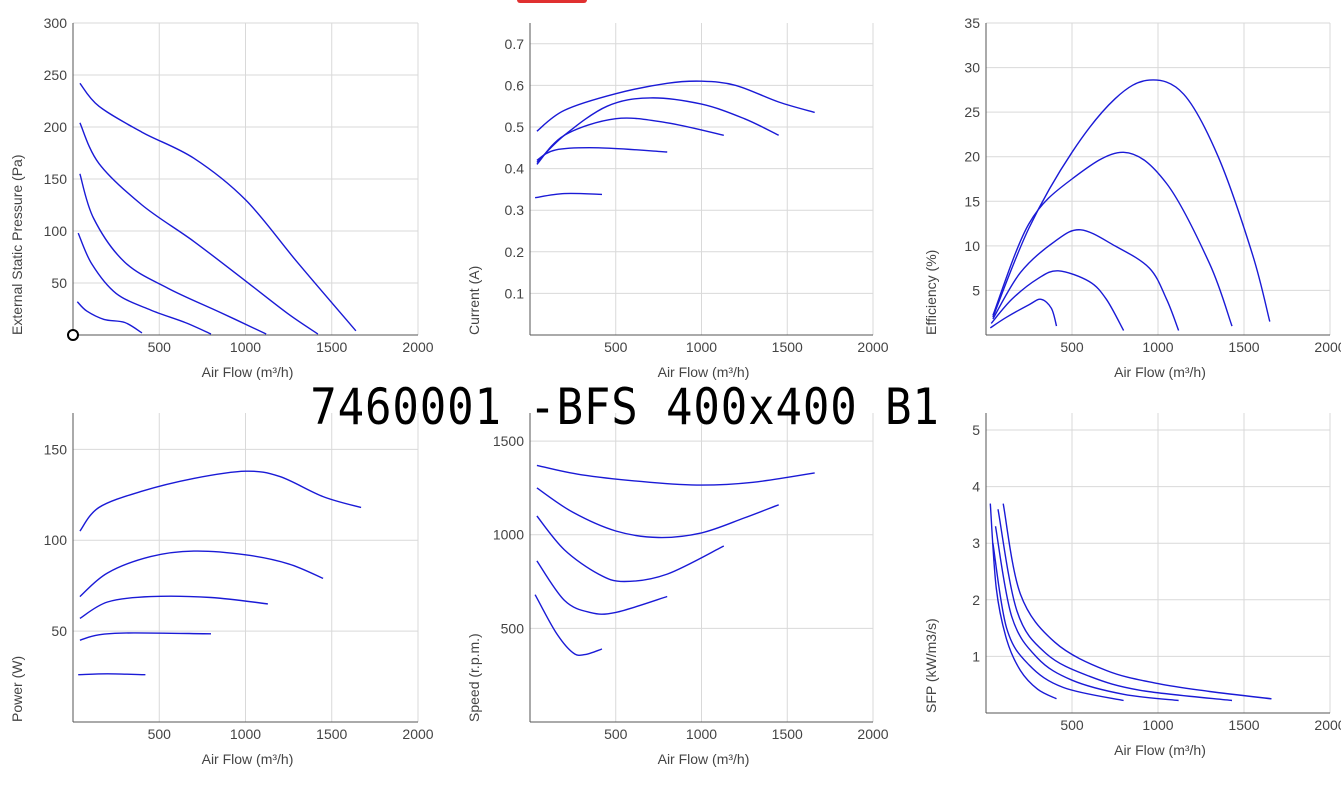 The width and height of the screenshot is (1341, 793). What do you see at coordinates (872, 734) in the screenshot?
I see `speed-x-tick-label: 2000` at bounding box center [872, 734].